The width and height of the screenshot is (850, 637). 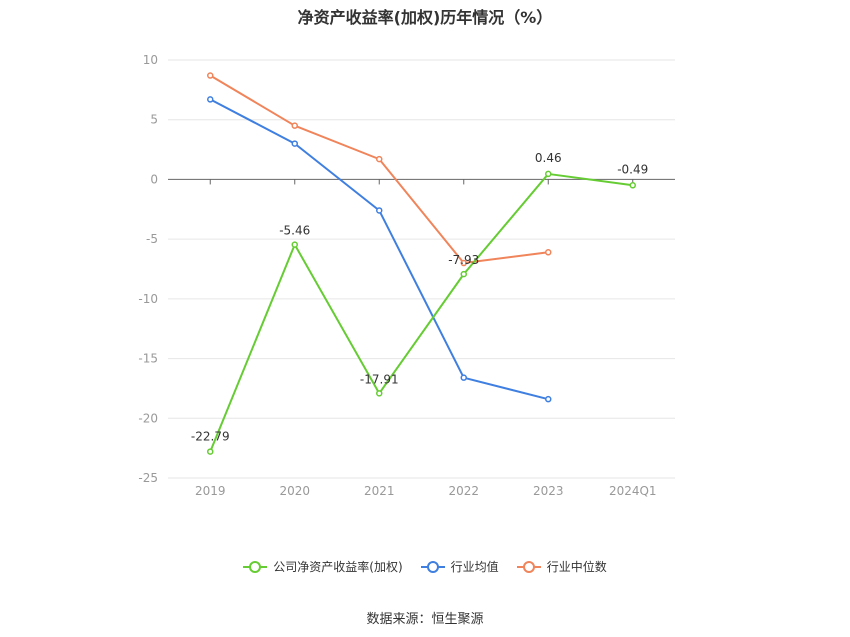 I want to click on legend-item: 行业均值, so click(x=459, y=566).